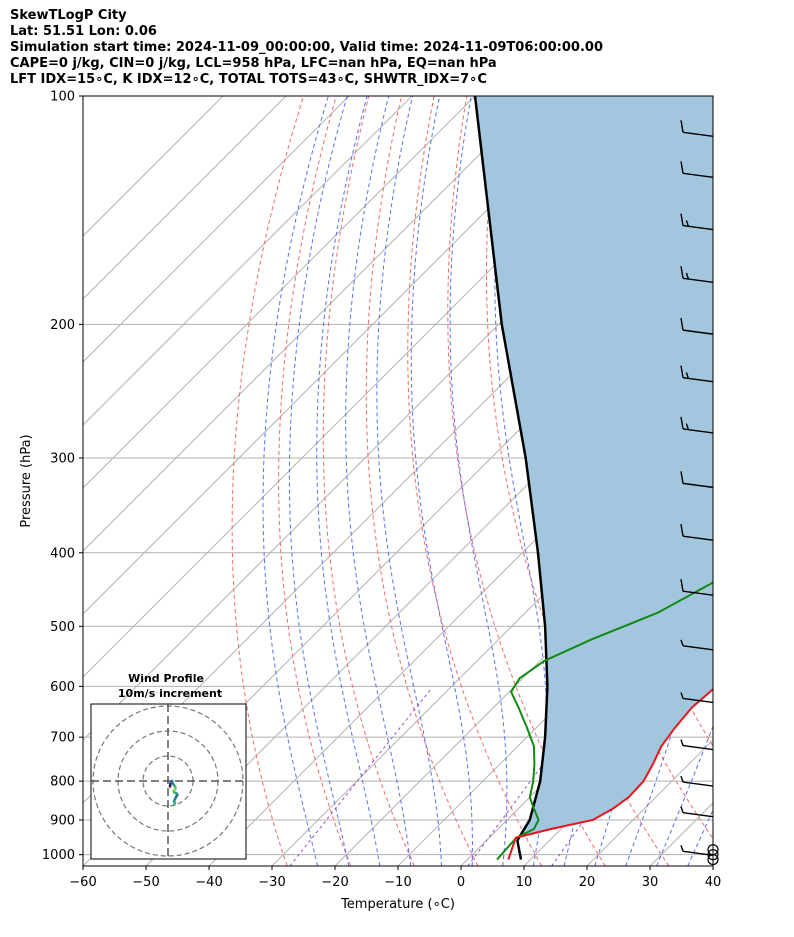  What do you see at coordinates (208, 882) in the screenshot?
I see `x-tick-label: −40` at bounding box center [208, 882].